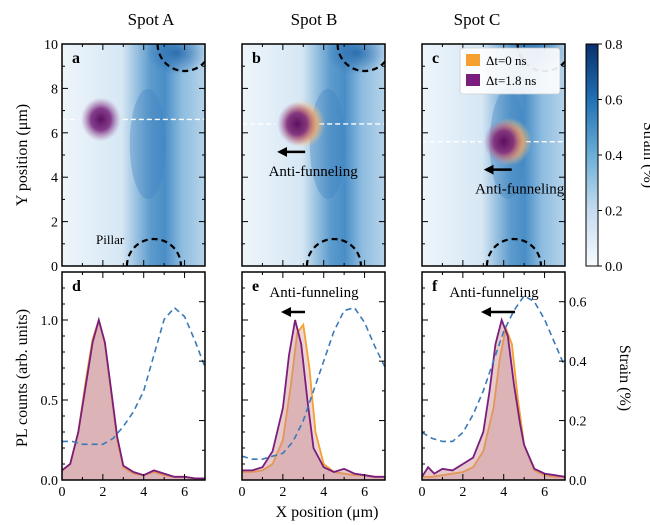 This screenshot has width=650, height=525. Describe the element at coordinates (506, 60) in the screenshot. I see `legend-label: Δt=0 ns` at that location.